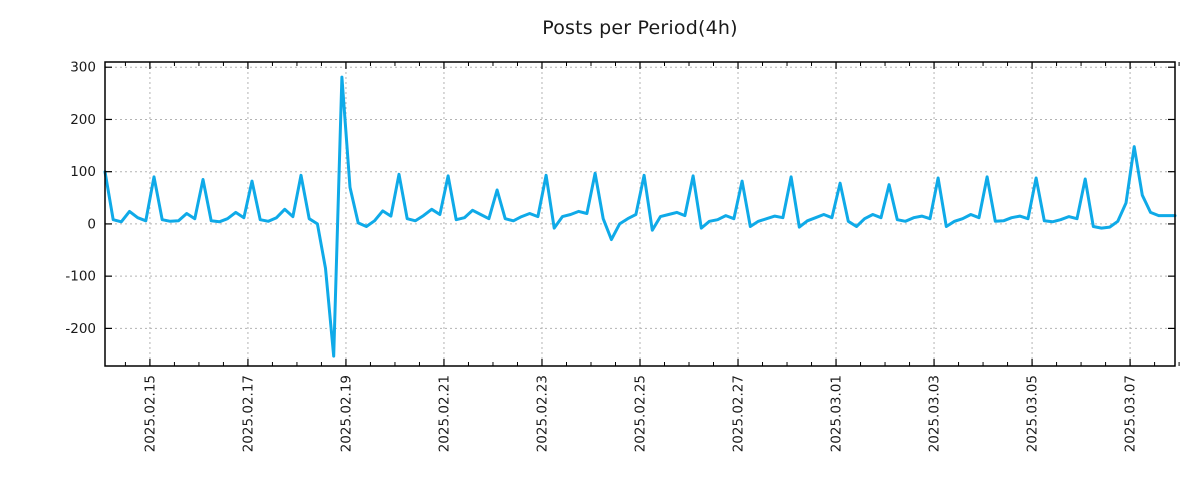 Image resolution: width=1200 pixels, height=500 pixels. Describe the element at coordinates (91, 224) in the screenshot. I see `y-tick-label: 0` at that location.